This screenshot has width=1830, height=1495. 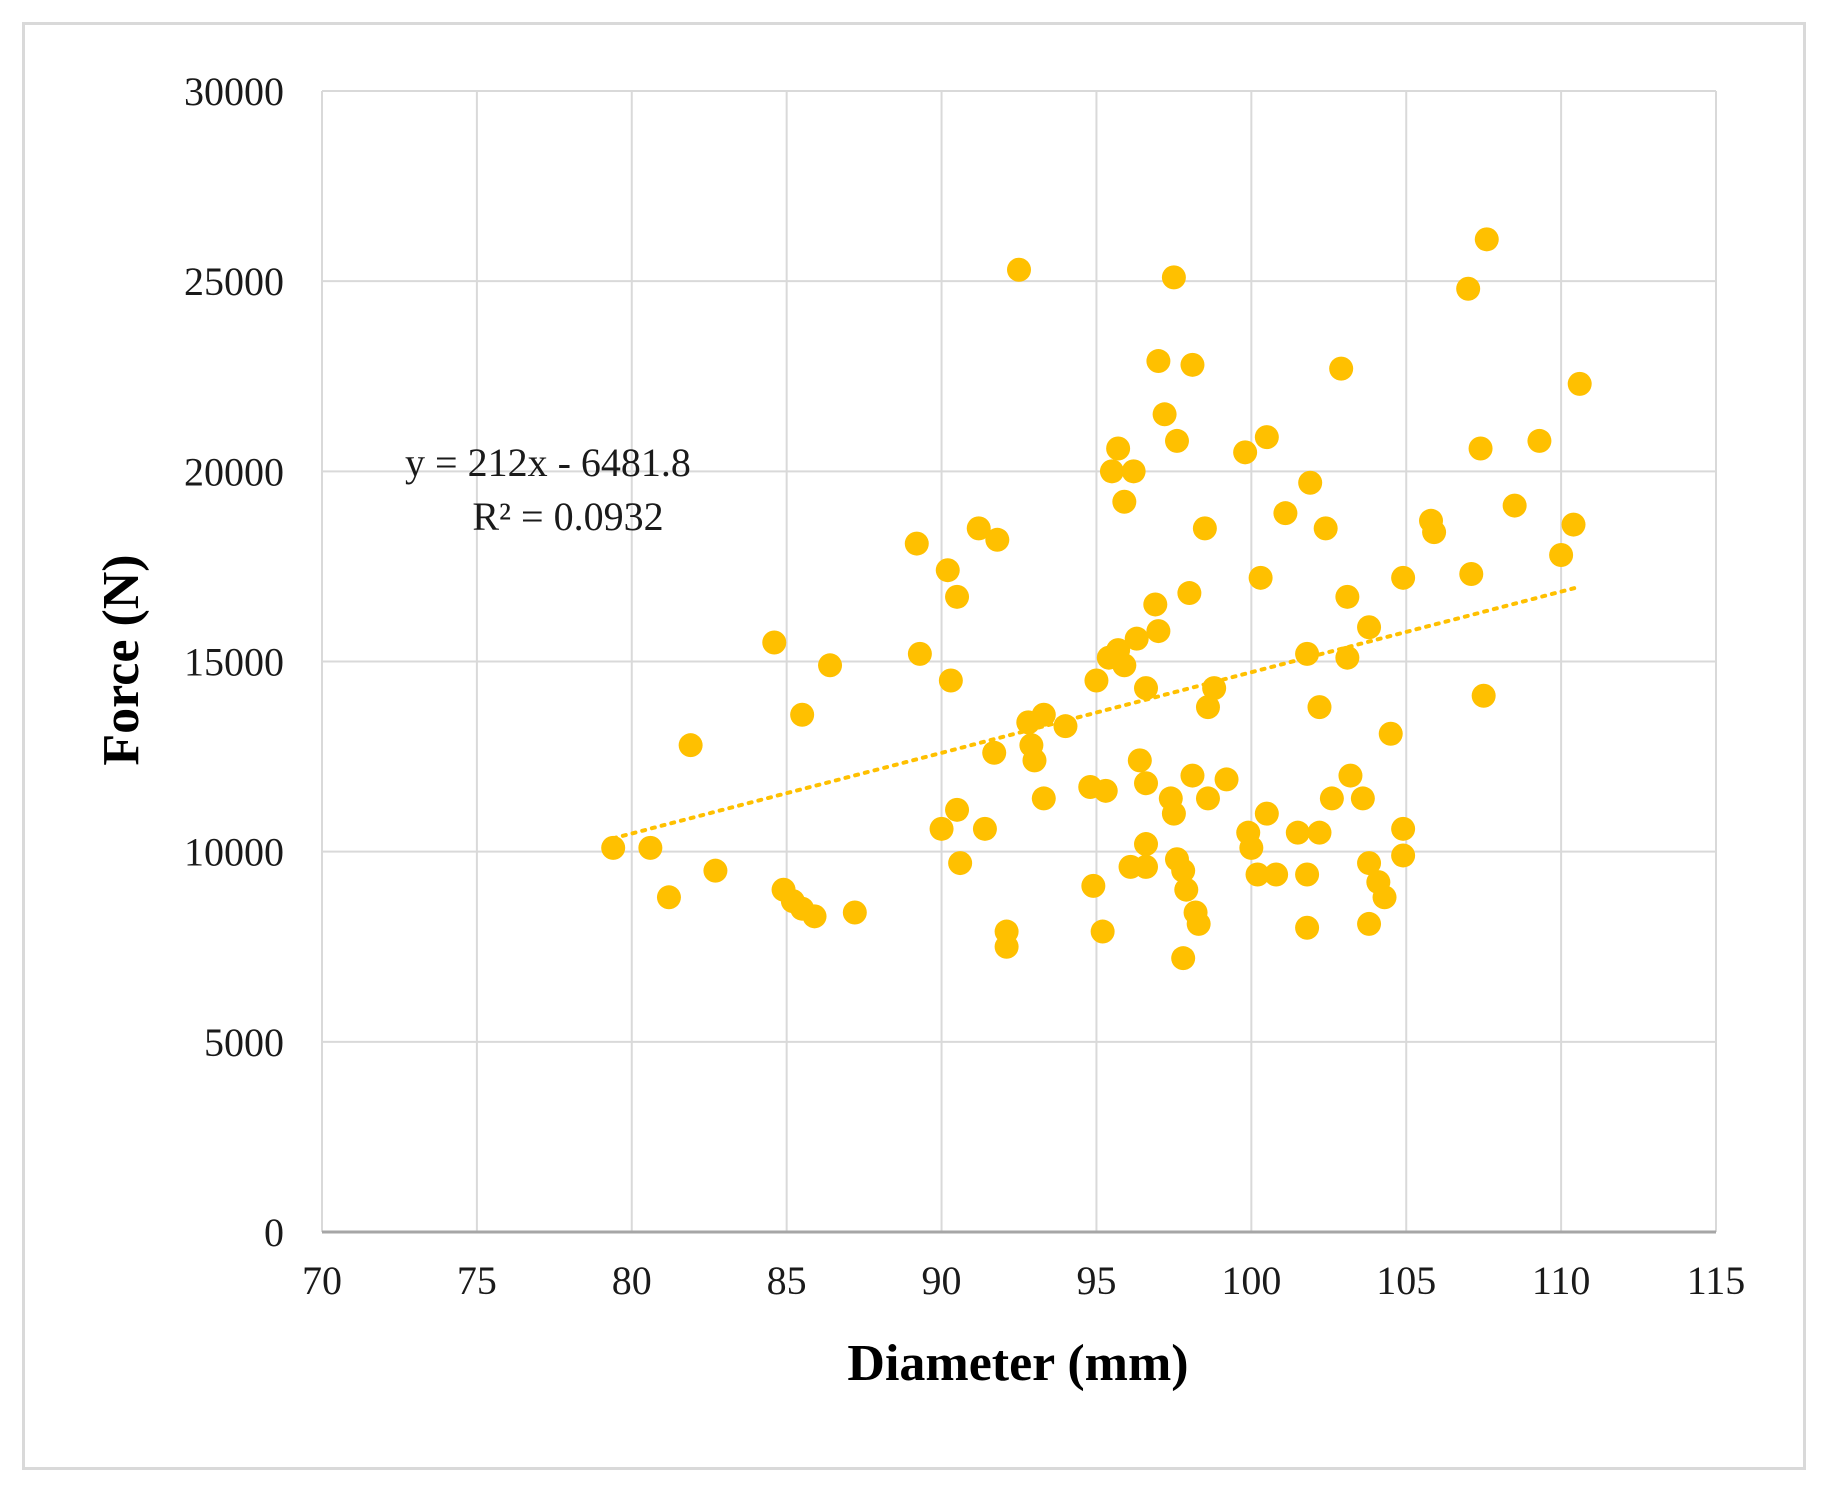 I want to click on x-tick-labels: 70 75 80 85 90 95 100 105 110 115, so click(x=1023, y=1280).